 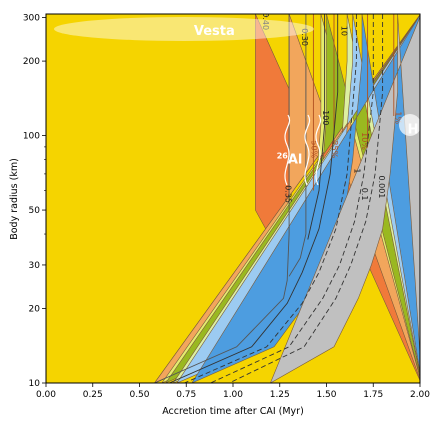 What do you see at coordinates (35, 310) in the screenshot?
I see `y-tick-label: 20` at bounding box center [35, 310].